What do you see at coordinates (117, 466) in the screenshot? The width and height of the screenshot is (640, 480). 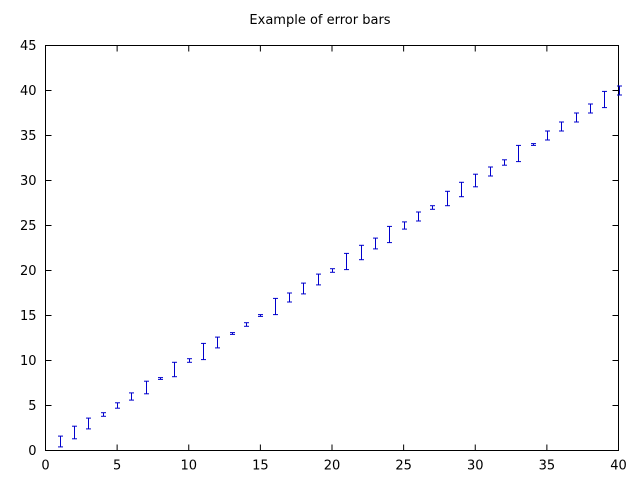 I see `x-tick-label: 5` at bounding box center [117, 466].